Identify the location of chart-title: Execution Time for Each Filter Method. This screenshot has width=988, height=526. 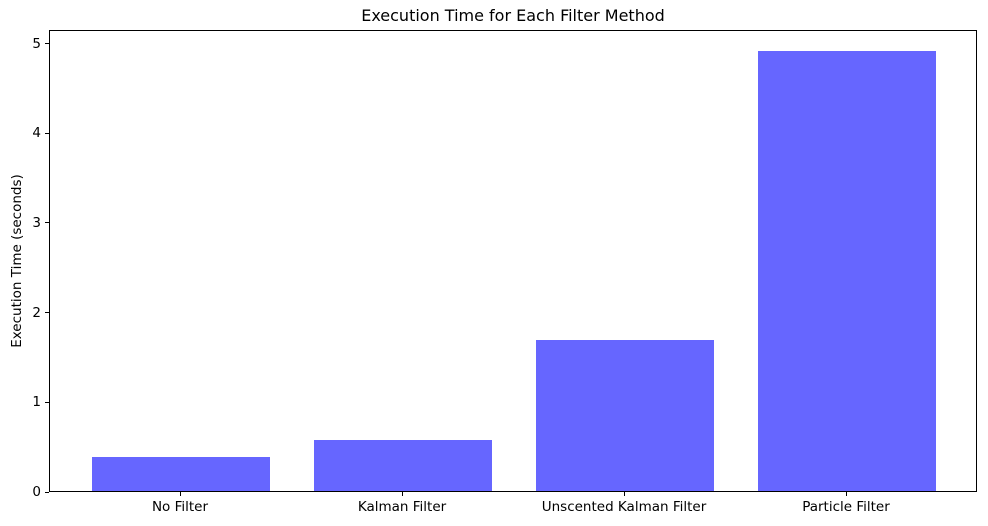
(513, 15).